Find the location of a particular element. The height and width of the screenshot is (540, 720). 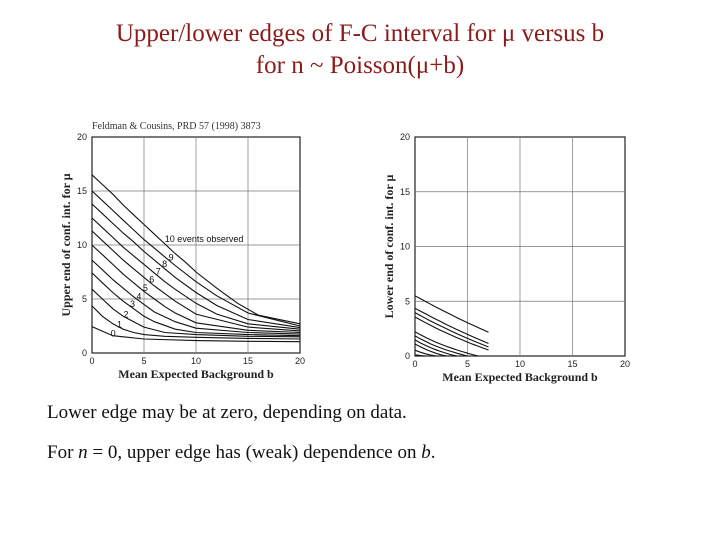

upper-curve-n6 is located at coordinates (196, 281).